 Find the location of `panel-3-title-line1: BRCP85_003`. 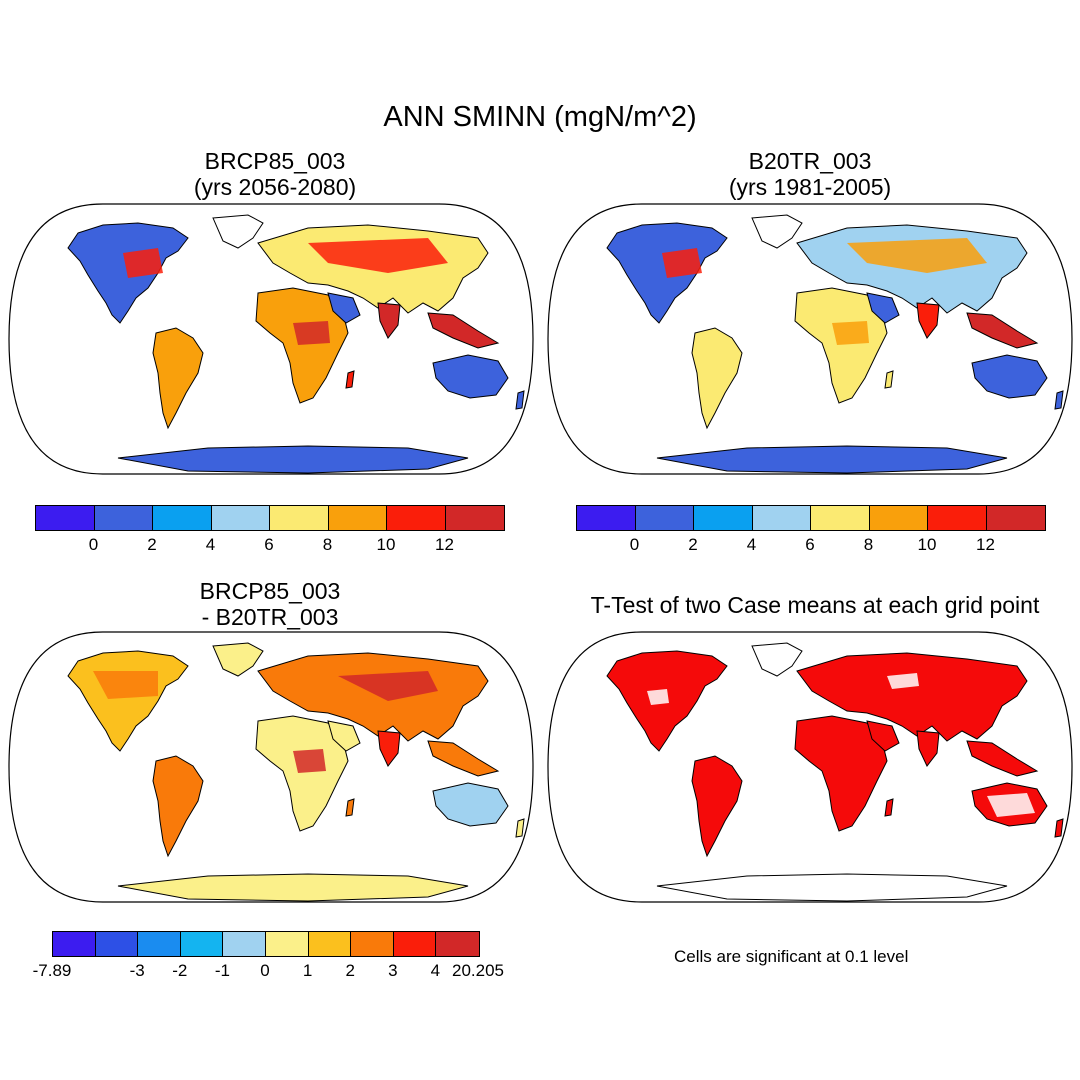

panel-3-title-line1: BRCP85_003 is located at coordinates (270, 591).